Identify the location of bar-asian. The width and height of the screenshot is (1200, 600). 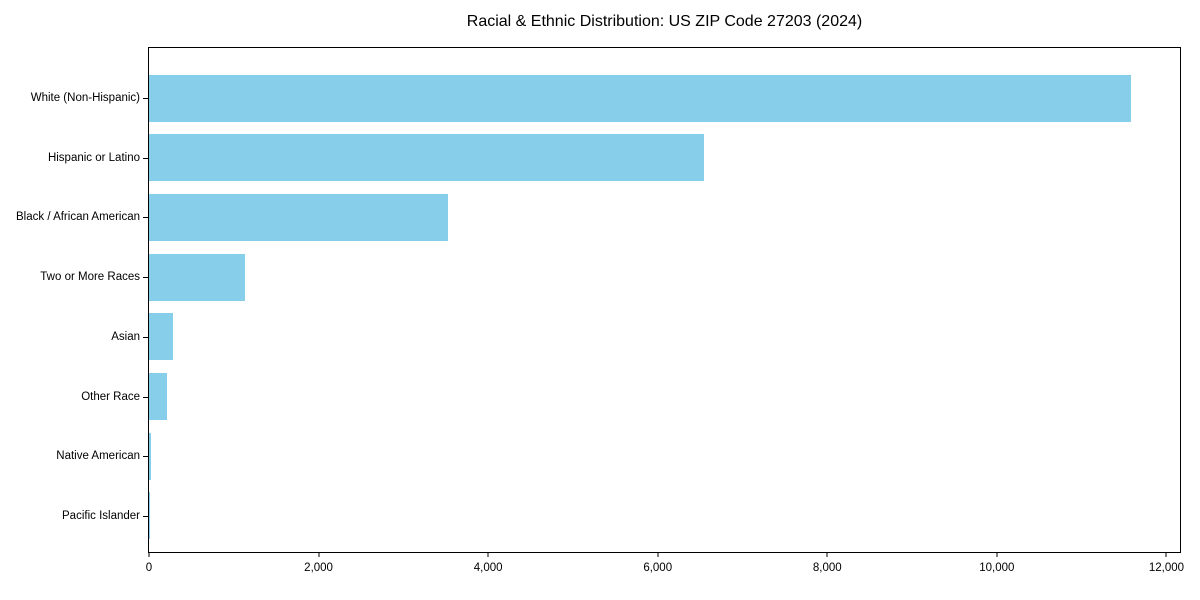
(161, 337).